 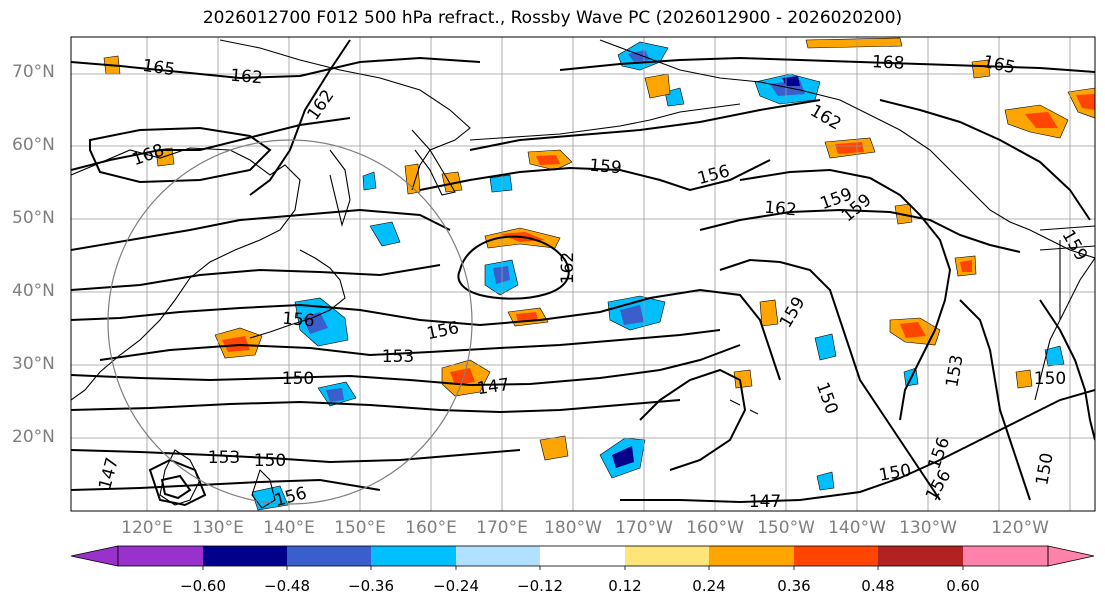 I want to click on coastline-na-west, so click(x=1064, y=329).